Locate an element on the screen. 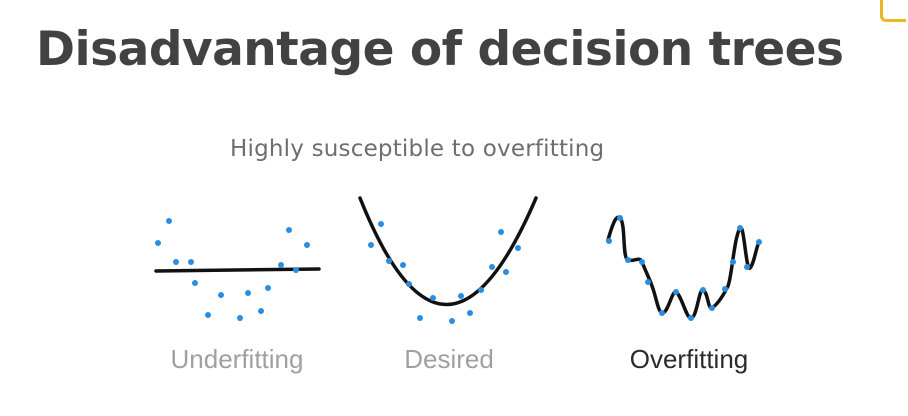  overfitting-label: Overfitting is located at coordinates (689, 359).